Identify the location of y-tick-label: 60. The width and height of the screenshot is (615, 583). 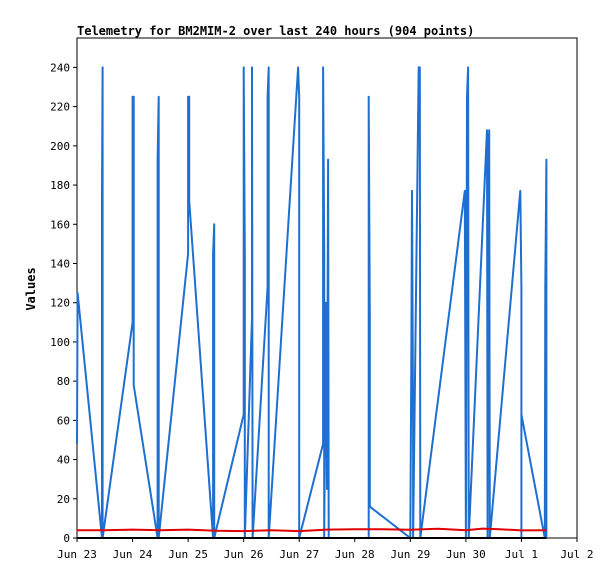
(63, 420).